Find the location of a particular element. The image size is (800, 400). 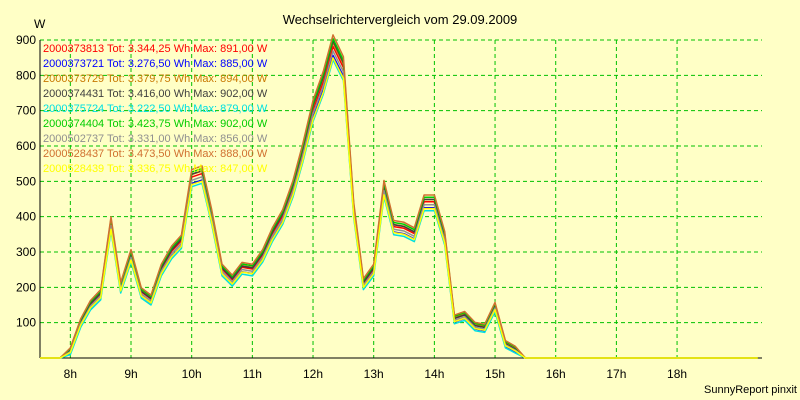

y-tick-label: 400 is located at coordinates (26, 217).